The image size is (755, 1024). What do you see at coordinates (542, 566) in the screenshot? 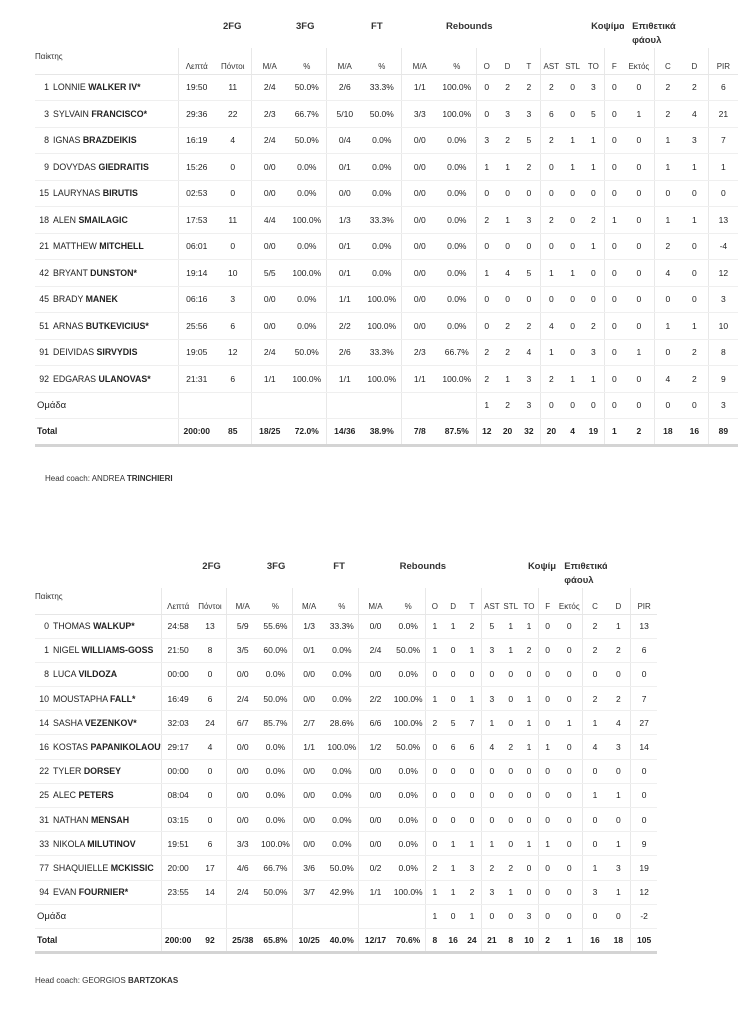
I see `group-header: Κοψίματα` at bounding box center [542, 566].